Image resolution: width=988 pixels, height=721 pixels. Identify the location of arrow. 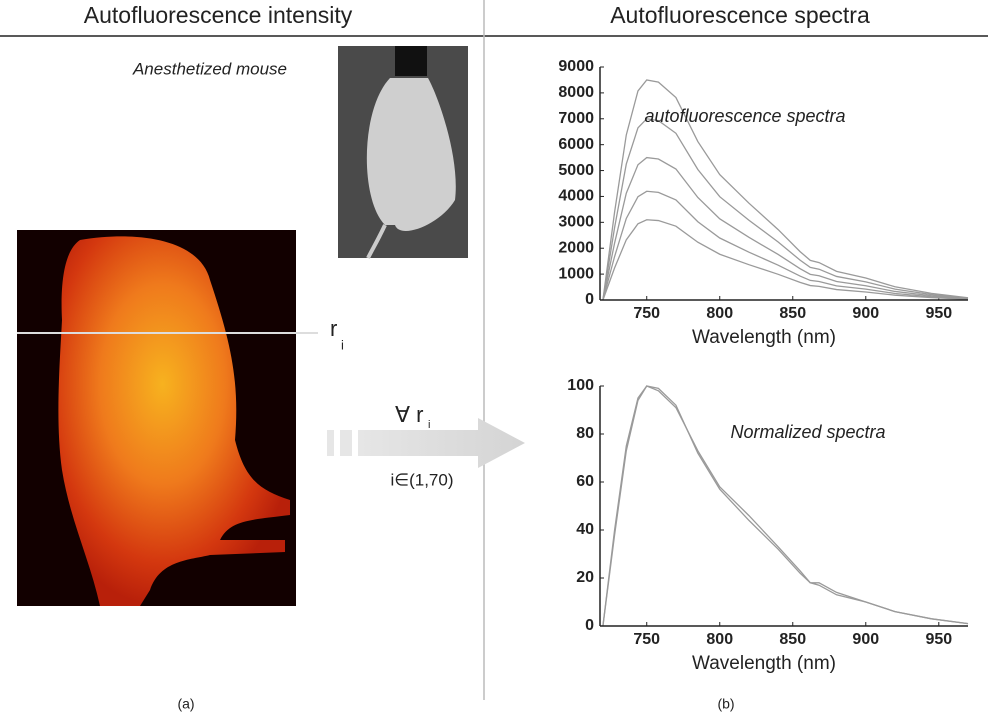
(426, 443).